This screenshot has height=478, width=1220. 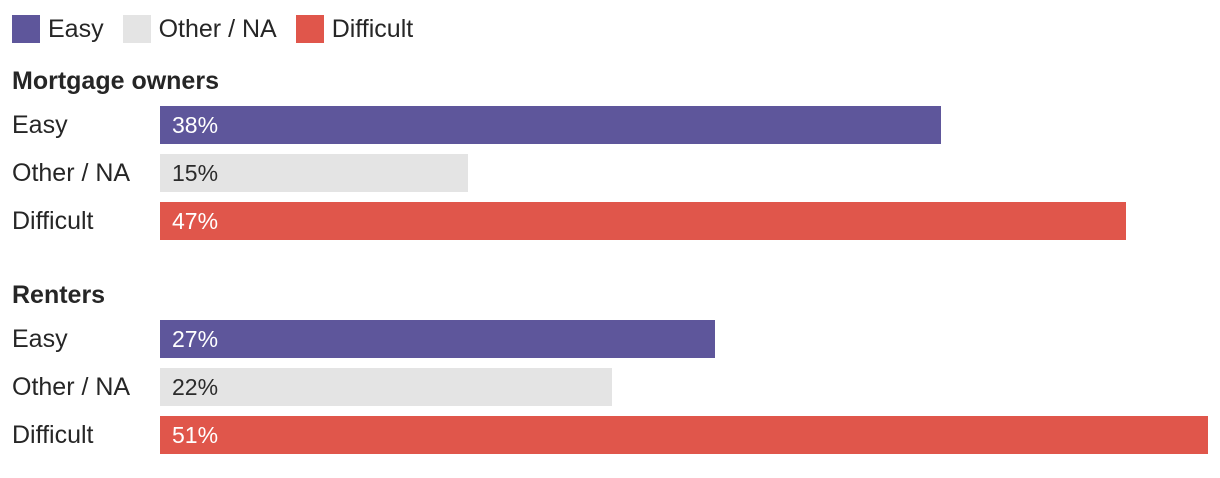 What do you see at coordinates (684, 387) in the screenshot?
I see `bar-area: 22%` at bounding box center [684, 387].